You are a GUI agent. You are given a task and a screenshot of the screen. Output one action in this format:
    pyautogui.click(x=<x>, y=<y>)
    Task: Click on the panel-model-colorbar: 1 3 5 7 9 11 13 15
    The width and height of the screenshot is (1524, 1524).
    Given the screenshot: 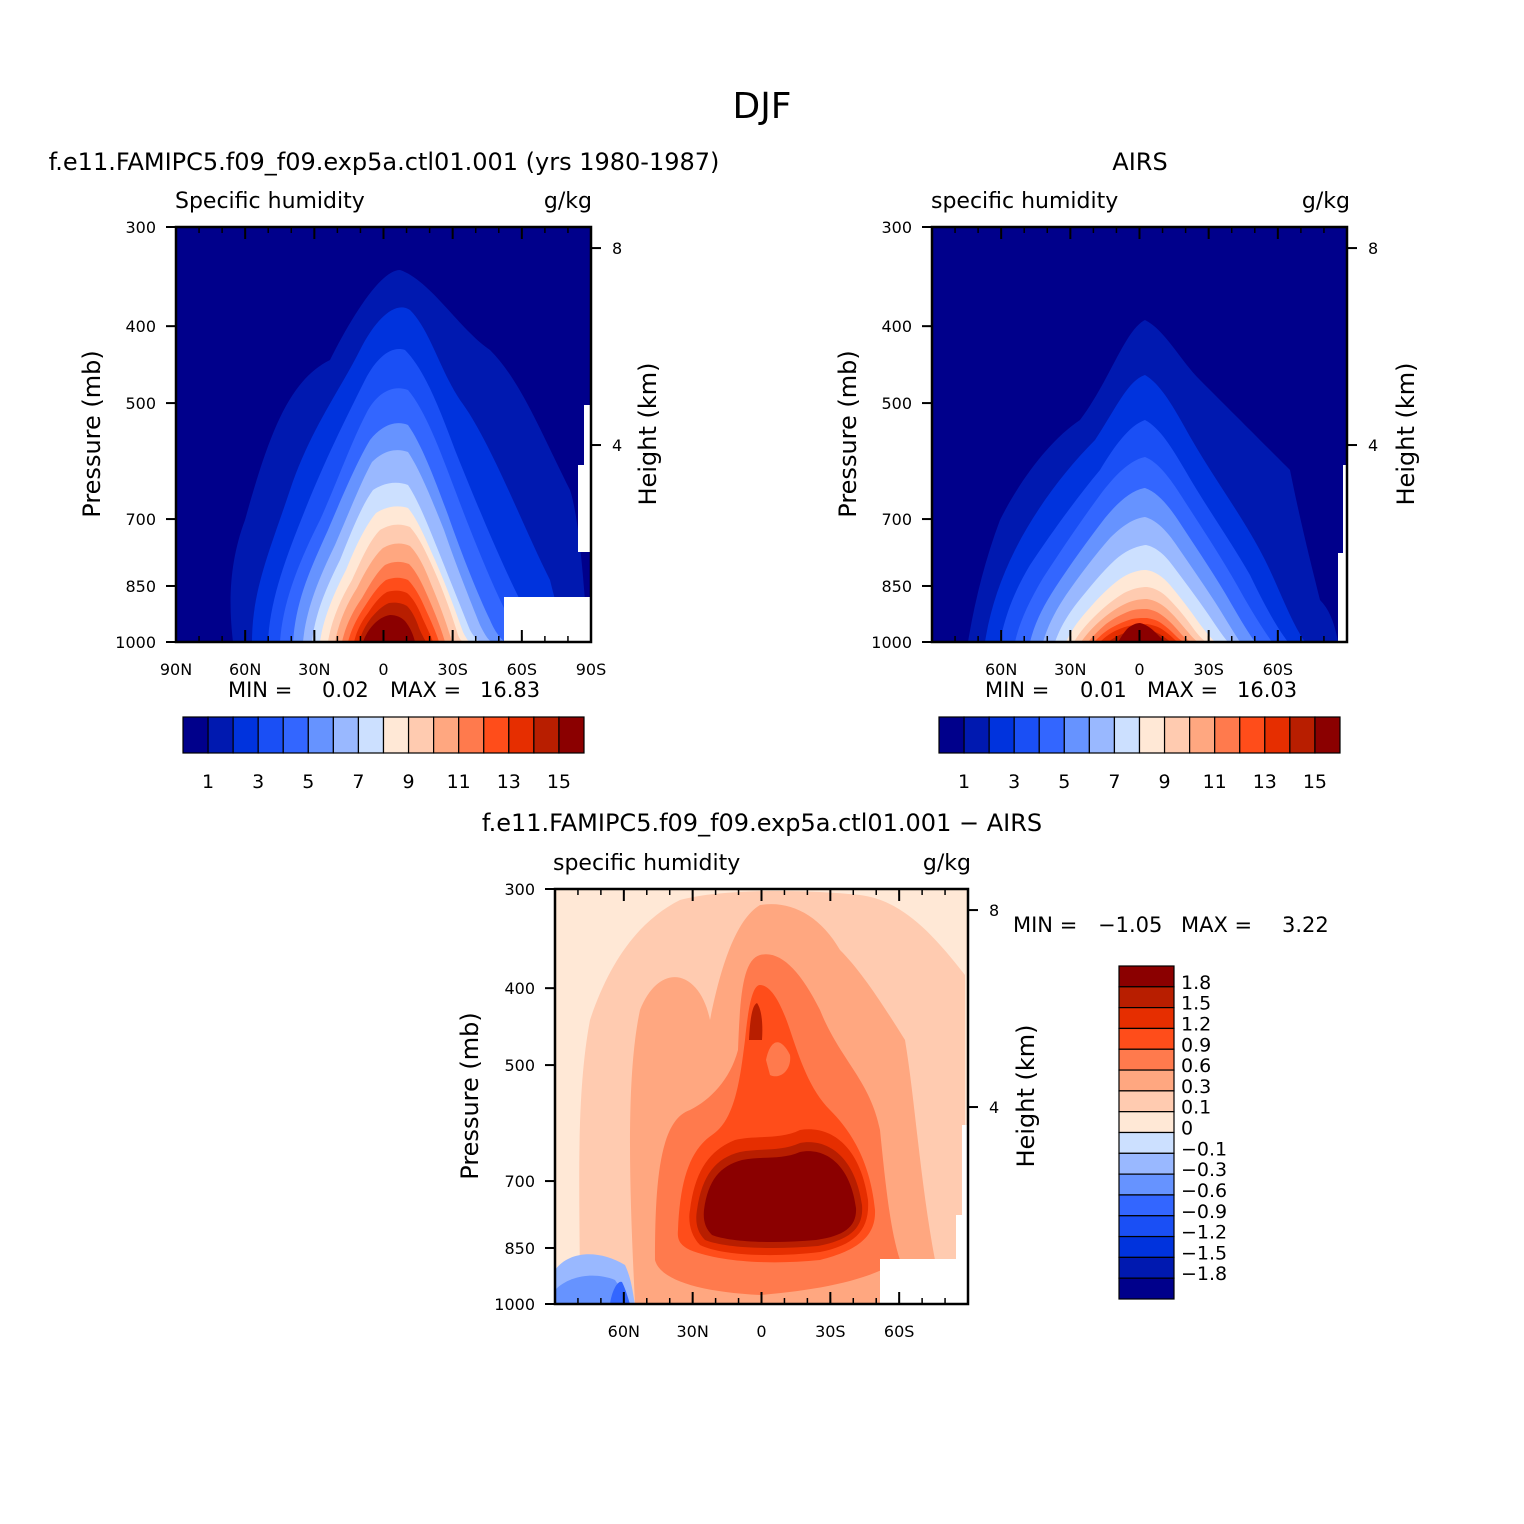 What is the action you would take?
    pyautogui.click(x=383, y=754)
    